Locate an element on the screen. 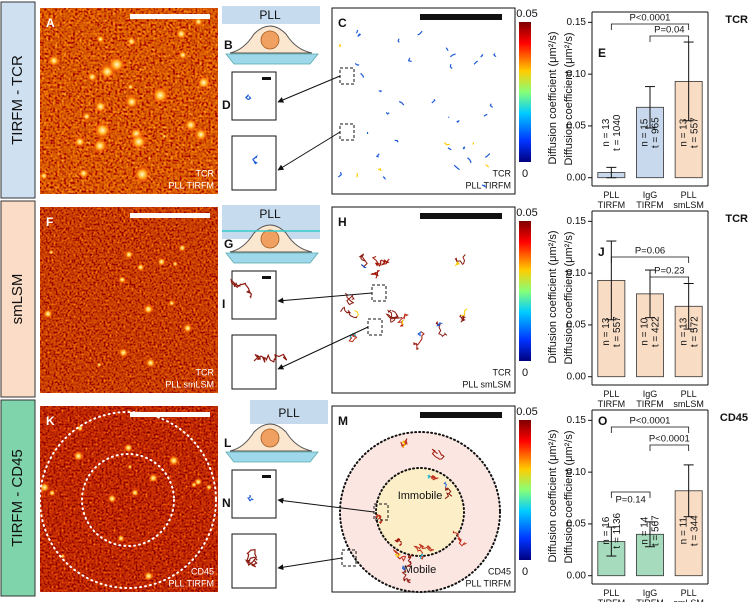  panel-letter: A is located at coordinates (50, 23).